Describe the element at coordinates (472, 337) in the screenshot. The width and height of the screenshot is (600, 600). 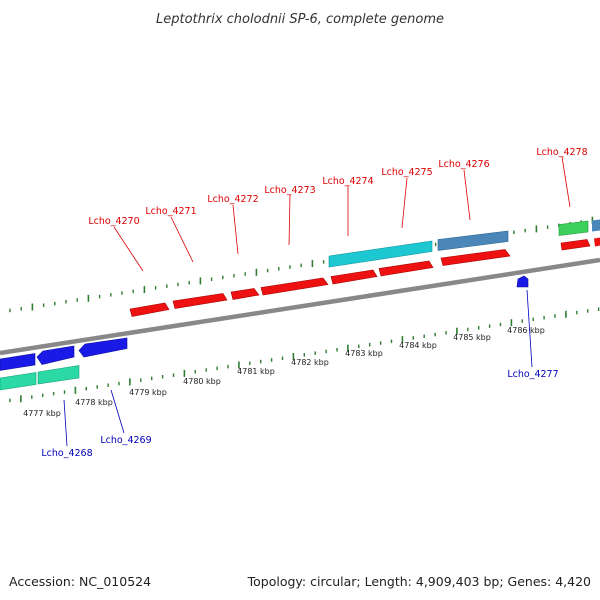
I see `scale-label: 4785 kbp` at that location.